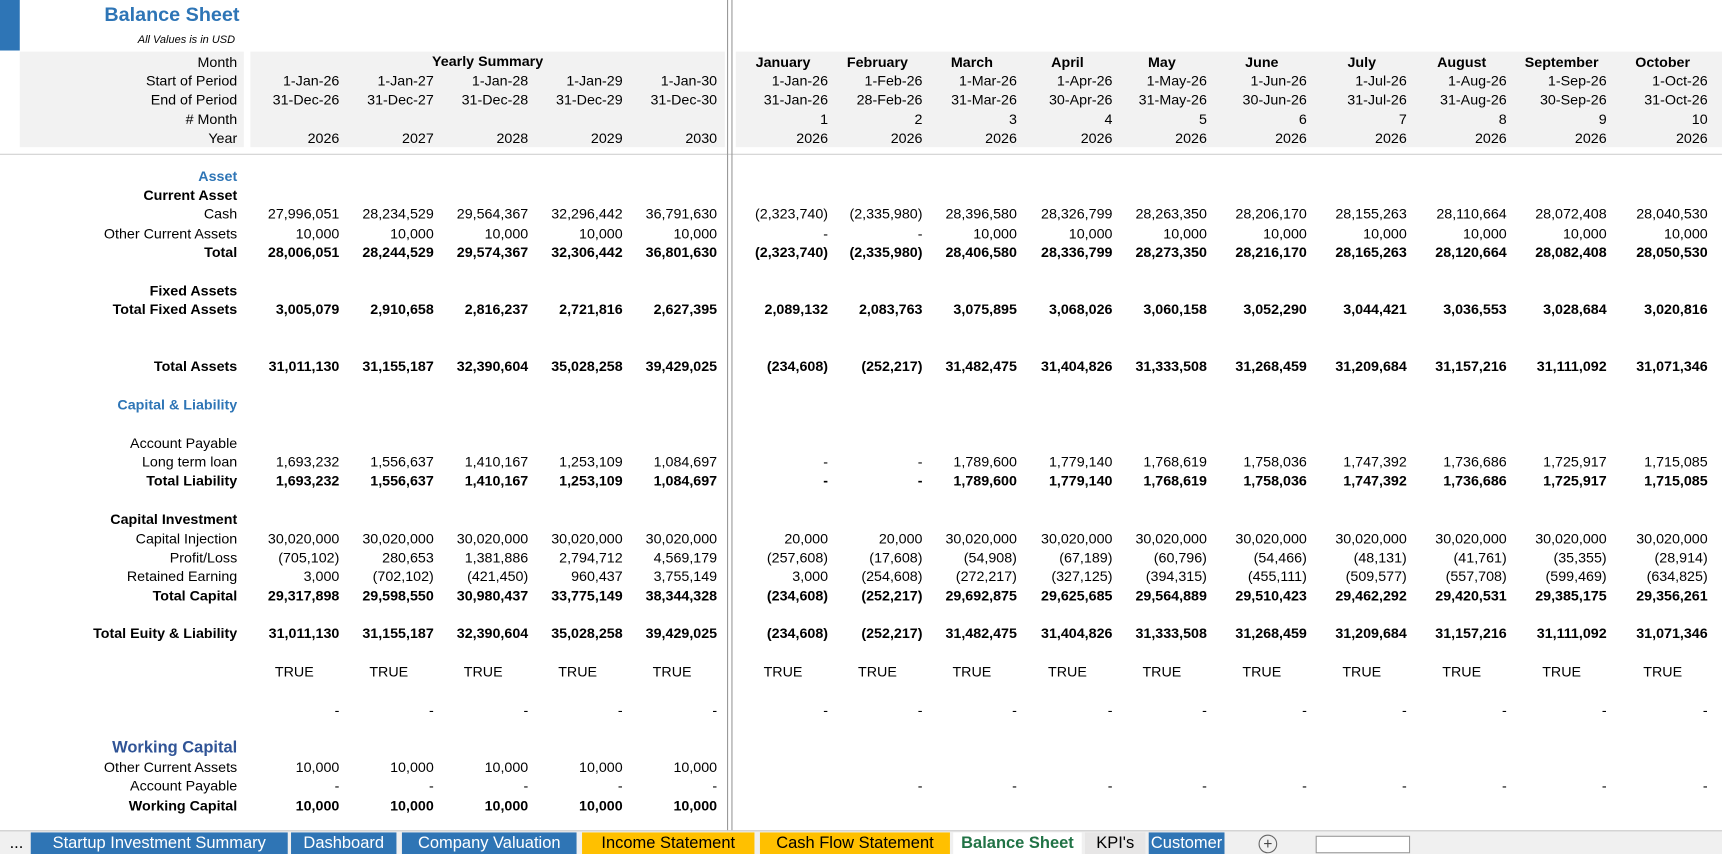 The image size is (1722, 854). I want to click on cell: 29,625,685, so click(1077, 595).